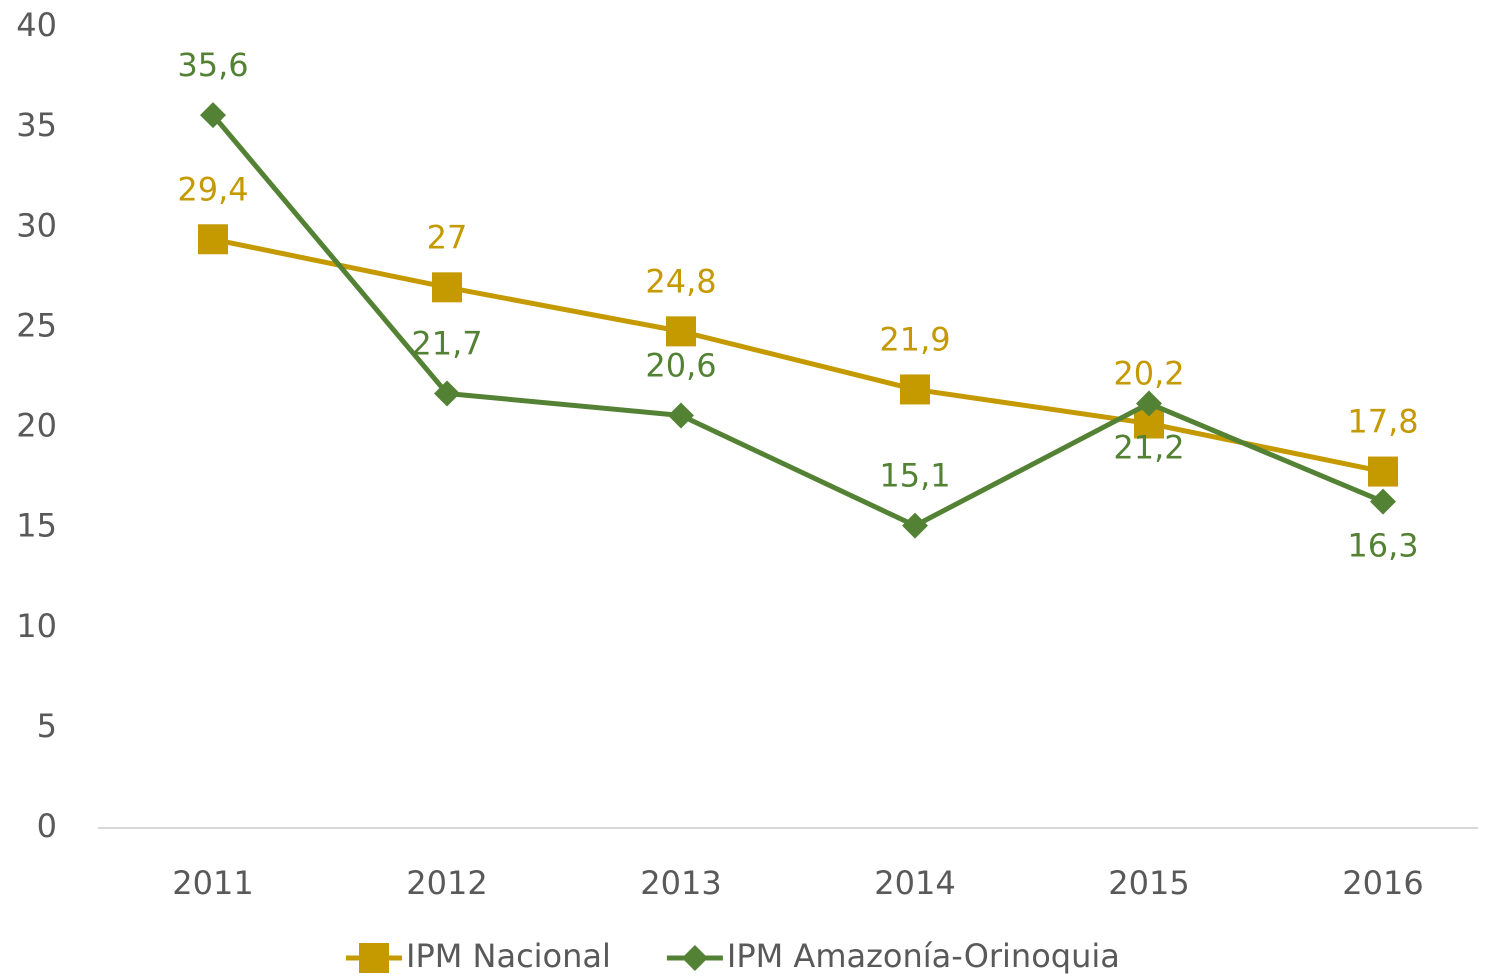 The height and width of the screenshot is (977, 1491). I want to click on data-label: 21,9, so click(914, 339).